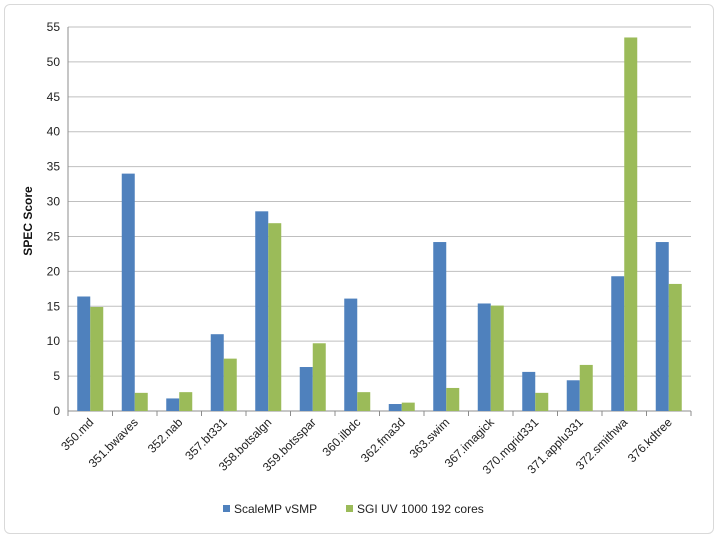 The image size is (720, 540). I want to click on legend: ScaleMP vSMP SGI UV 1000 192 cores, so click(353, 509).